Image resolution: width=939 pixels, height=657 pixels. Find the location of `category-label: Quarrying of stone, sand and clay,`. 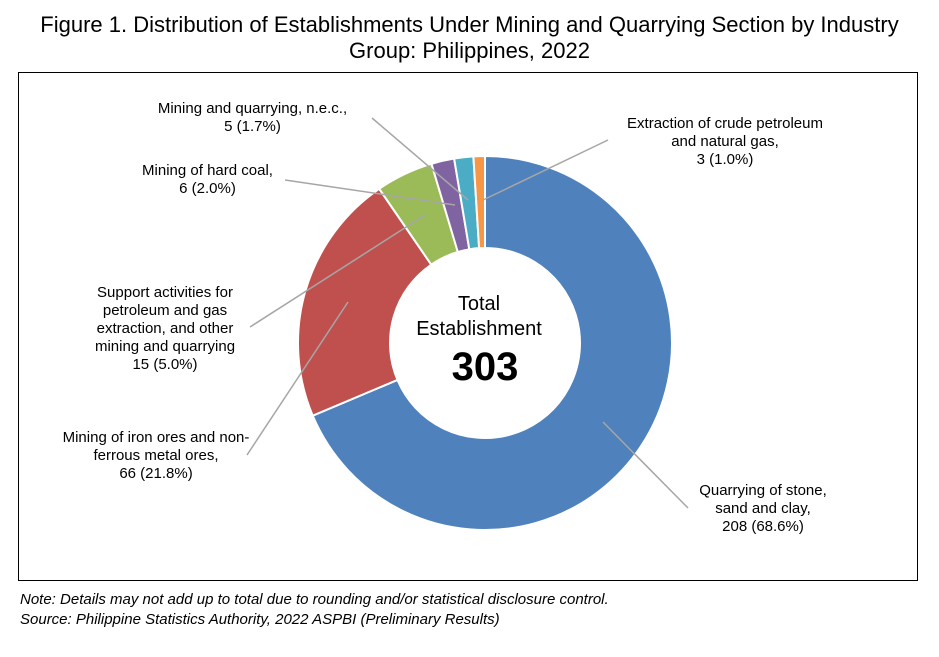

category-label: Quarrying of stone, sand and clay, is located at coordinates (763, 499).